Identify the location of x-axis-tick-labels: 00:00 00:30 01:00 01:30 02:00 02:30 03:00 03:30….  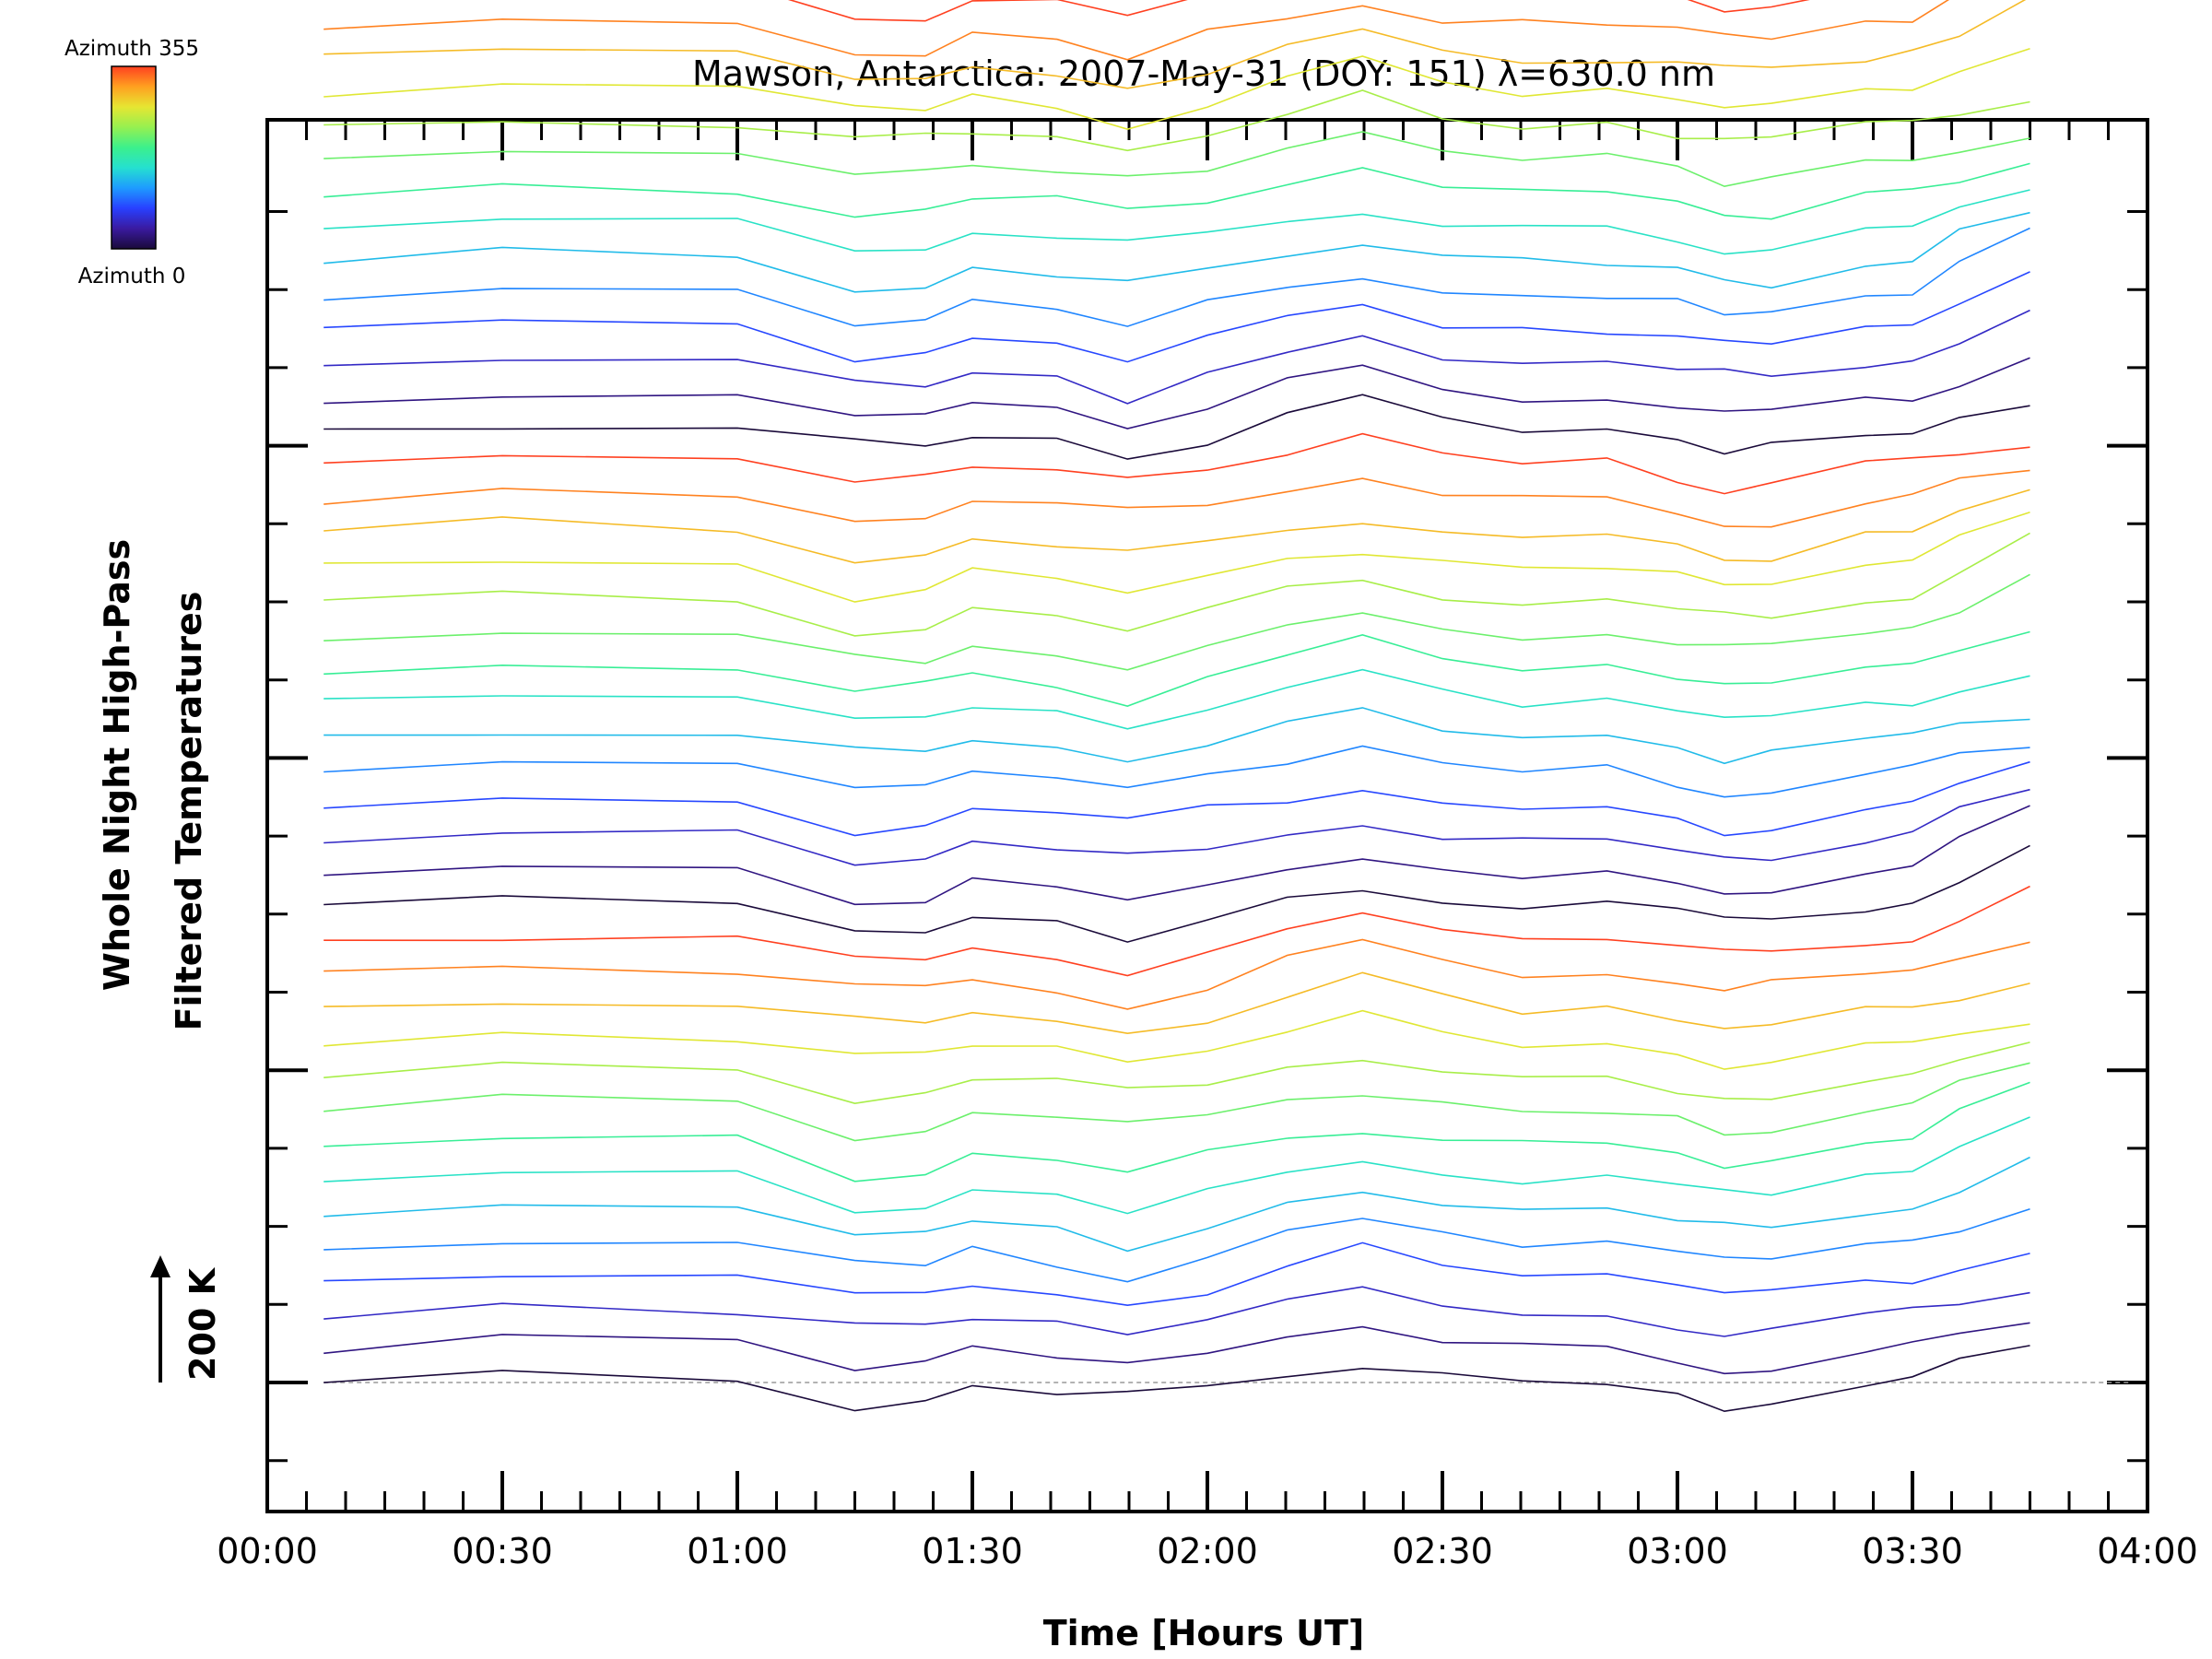
(1207, 1551).